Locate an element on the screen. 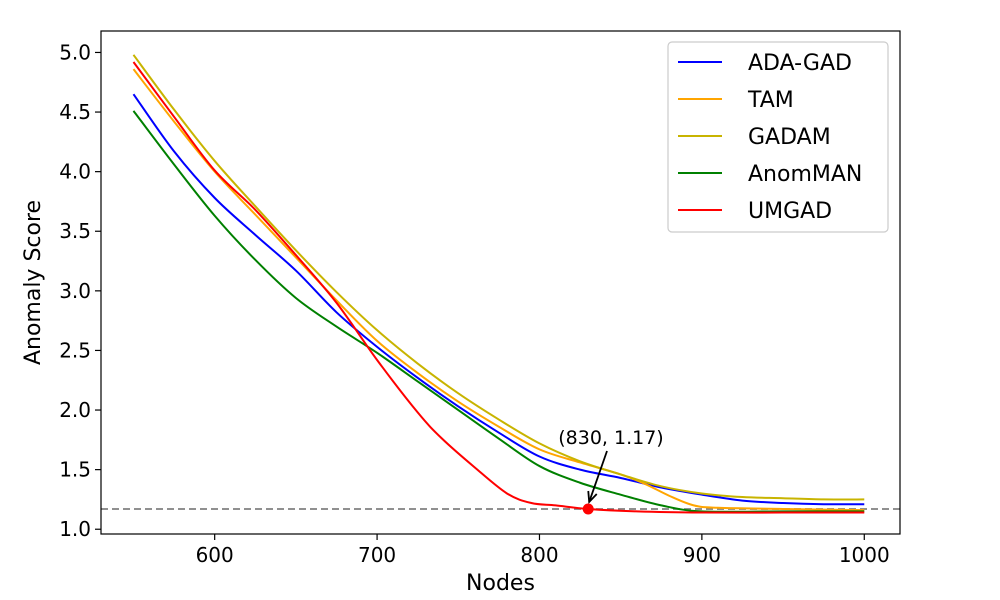  x-axis-label: Nodes is located at coordinates (500, 583).